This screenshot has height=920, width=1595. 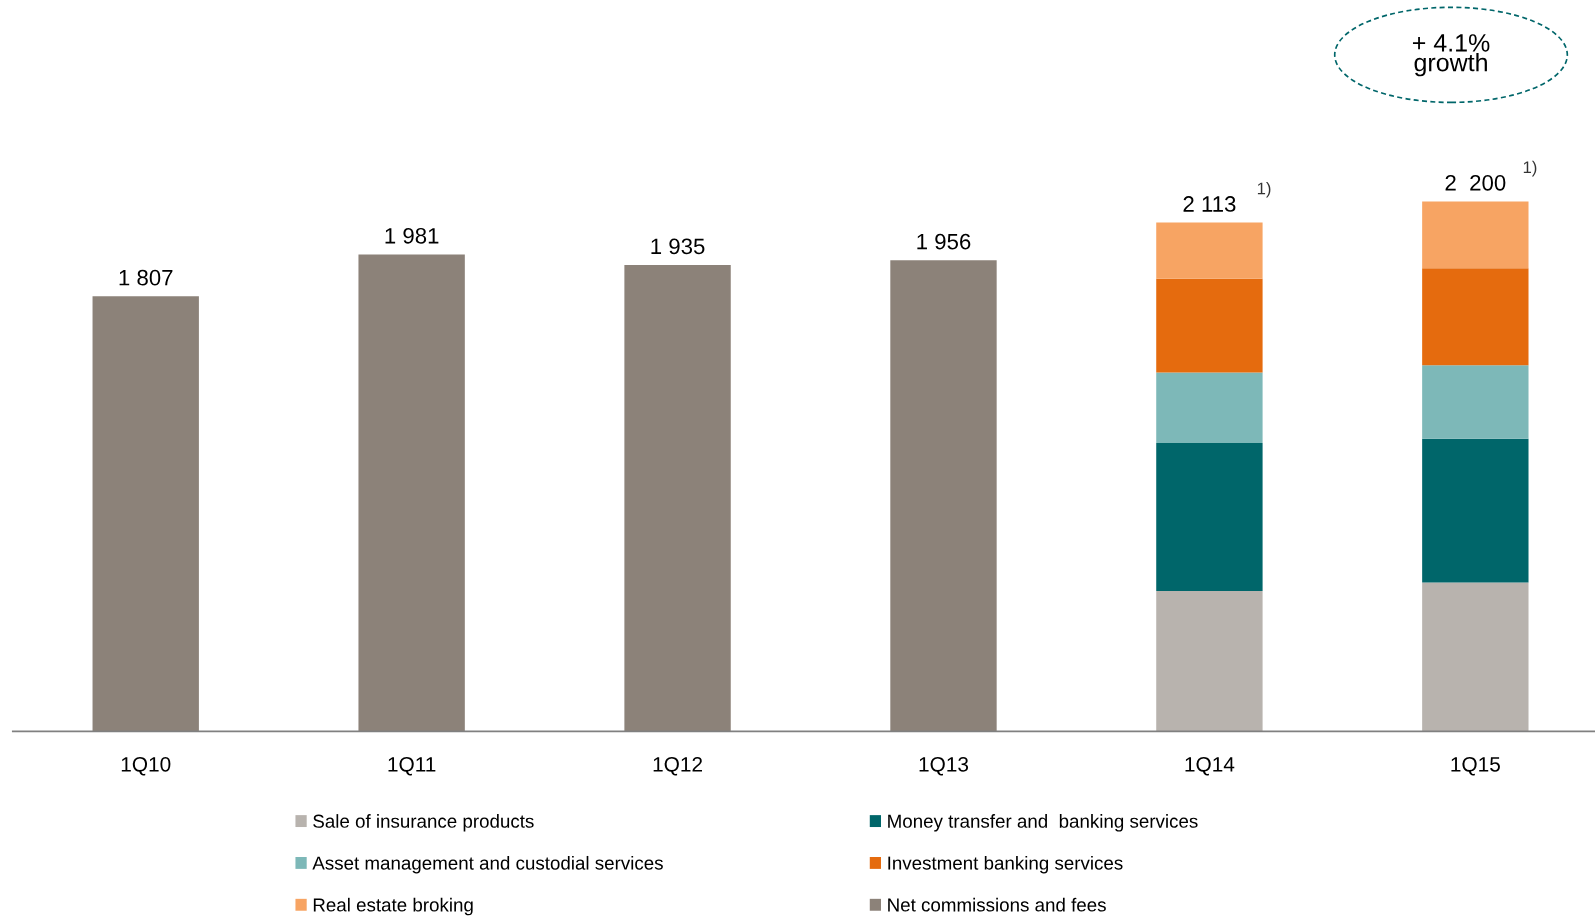 What do you see at coordinates (997, 904) in the screenshot?
I see `legend-label: Net commissions and fees` at bounding box center [997, 904].